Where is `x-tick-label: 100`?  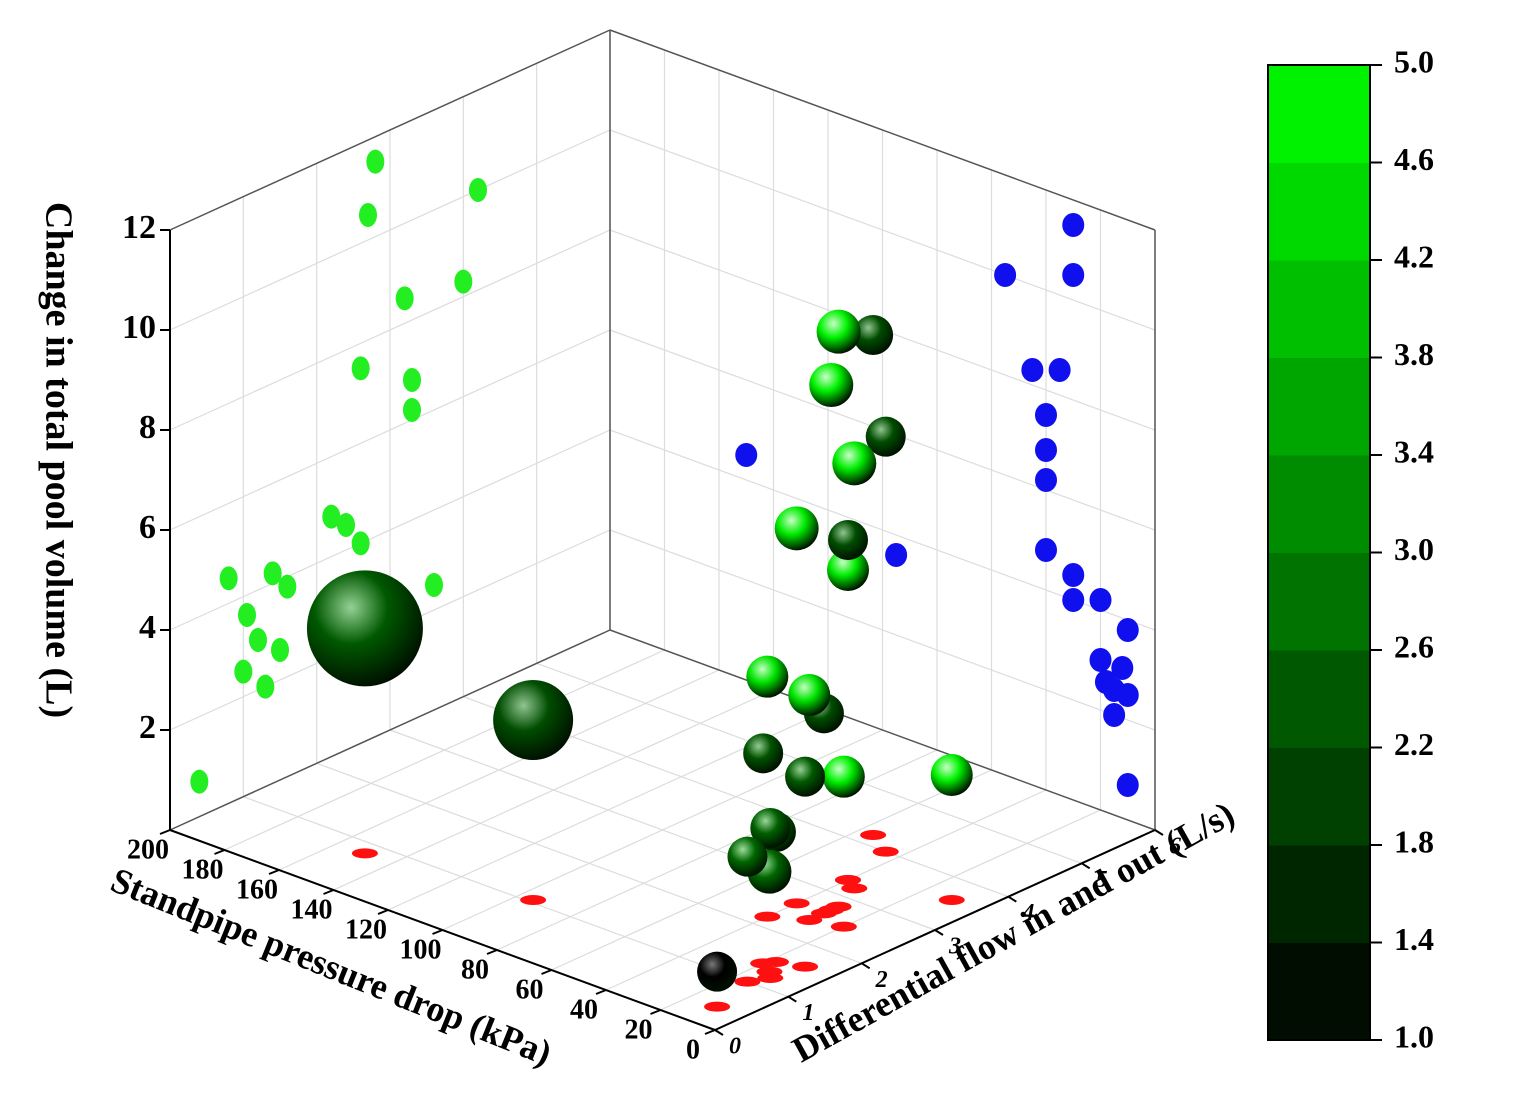
x-tick-label: 100 is located at coordinates (421, 949).